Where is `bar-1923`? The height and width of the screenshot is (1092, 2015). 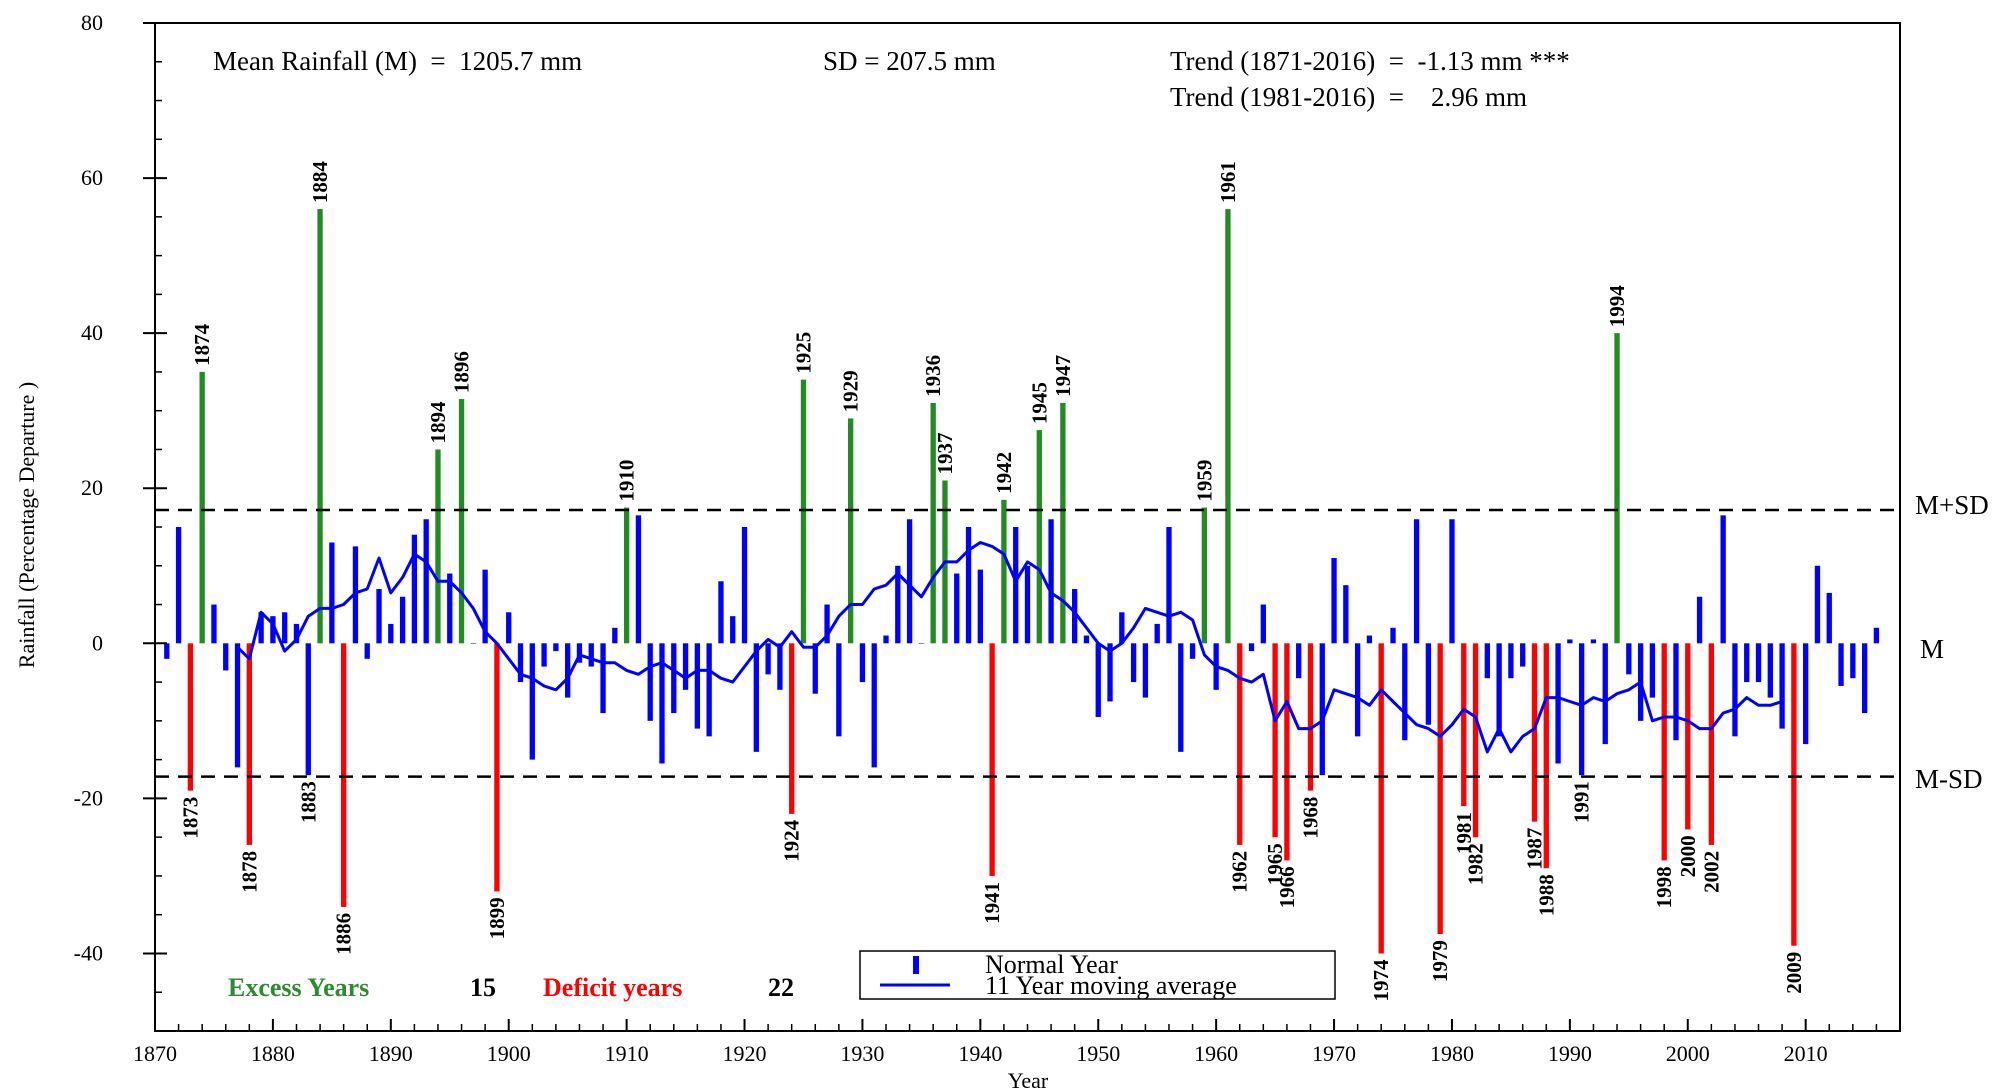
bar-1923 is located at coordinates (780, 666).